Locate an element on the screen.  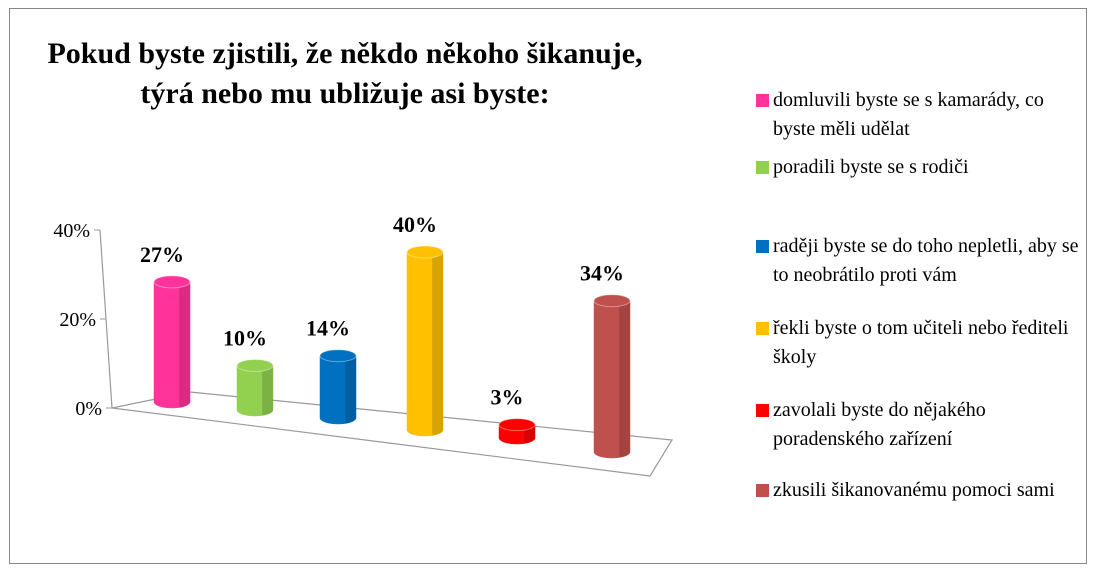
value-label: 40% is located at coordinates (415, 224).